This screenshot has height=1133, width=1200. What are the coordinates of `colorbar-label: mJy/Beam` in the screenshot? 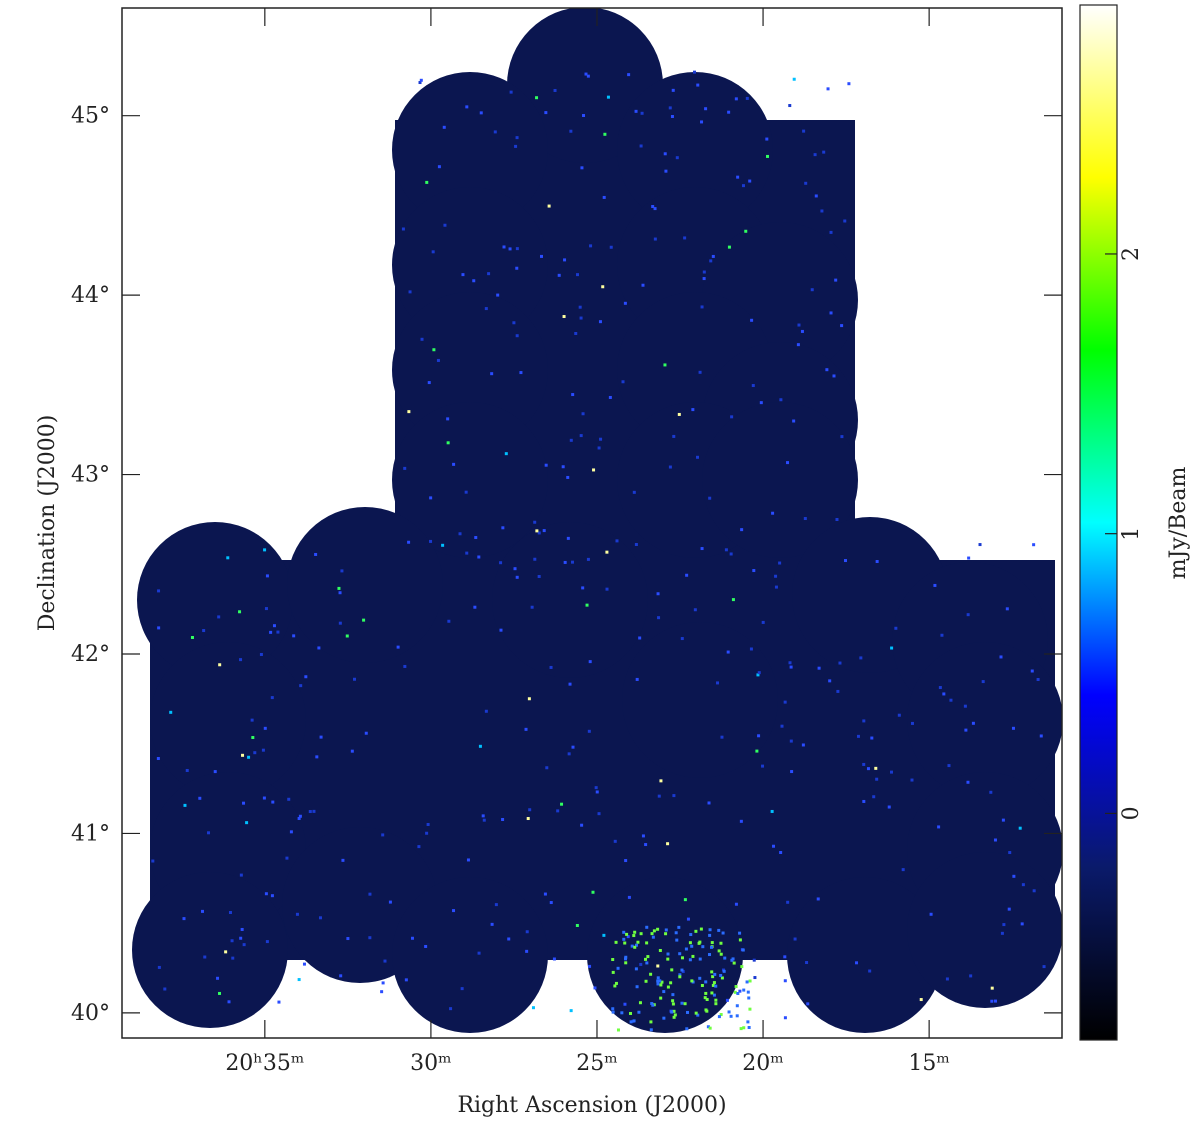 It's located at (1178, 523).